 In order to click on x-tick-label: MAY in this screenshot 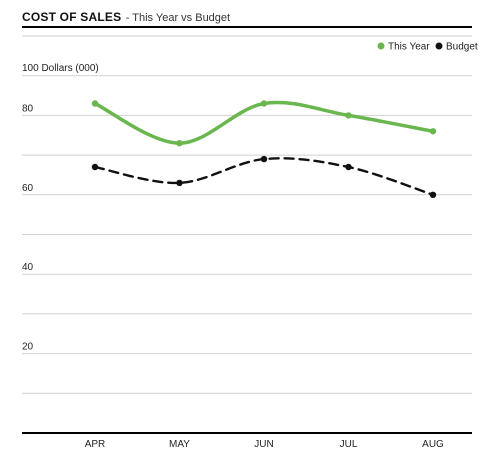, I will do `click(179, 444)`.